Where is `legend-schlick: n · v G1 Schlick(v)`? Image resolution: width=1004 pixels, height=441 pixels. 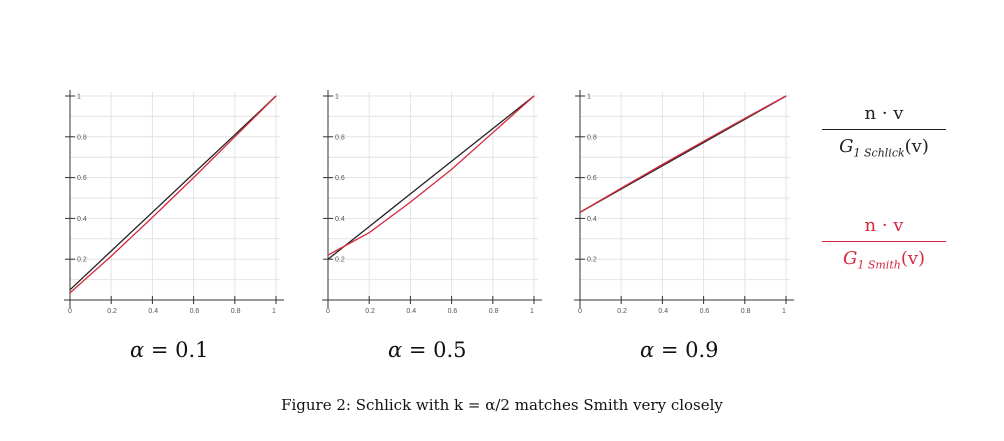 legend-schlick: n · v G1 Schlick(v) is located at coordinates (884, 134).